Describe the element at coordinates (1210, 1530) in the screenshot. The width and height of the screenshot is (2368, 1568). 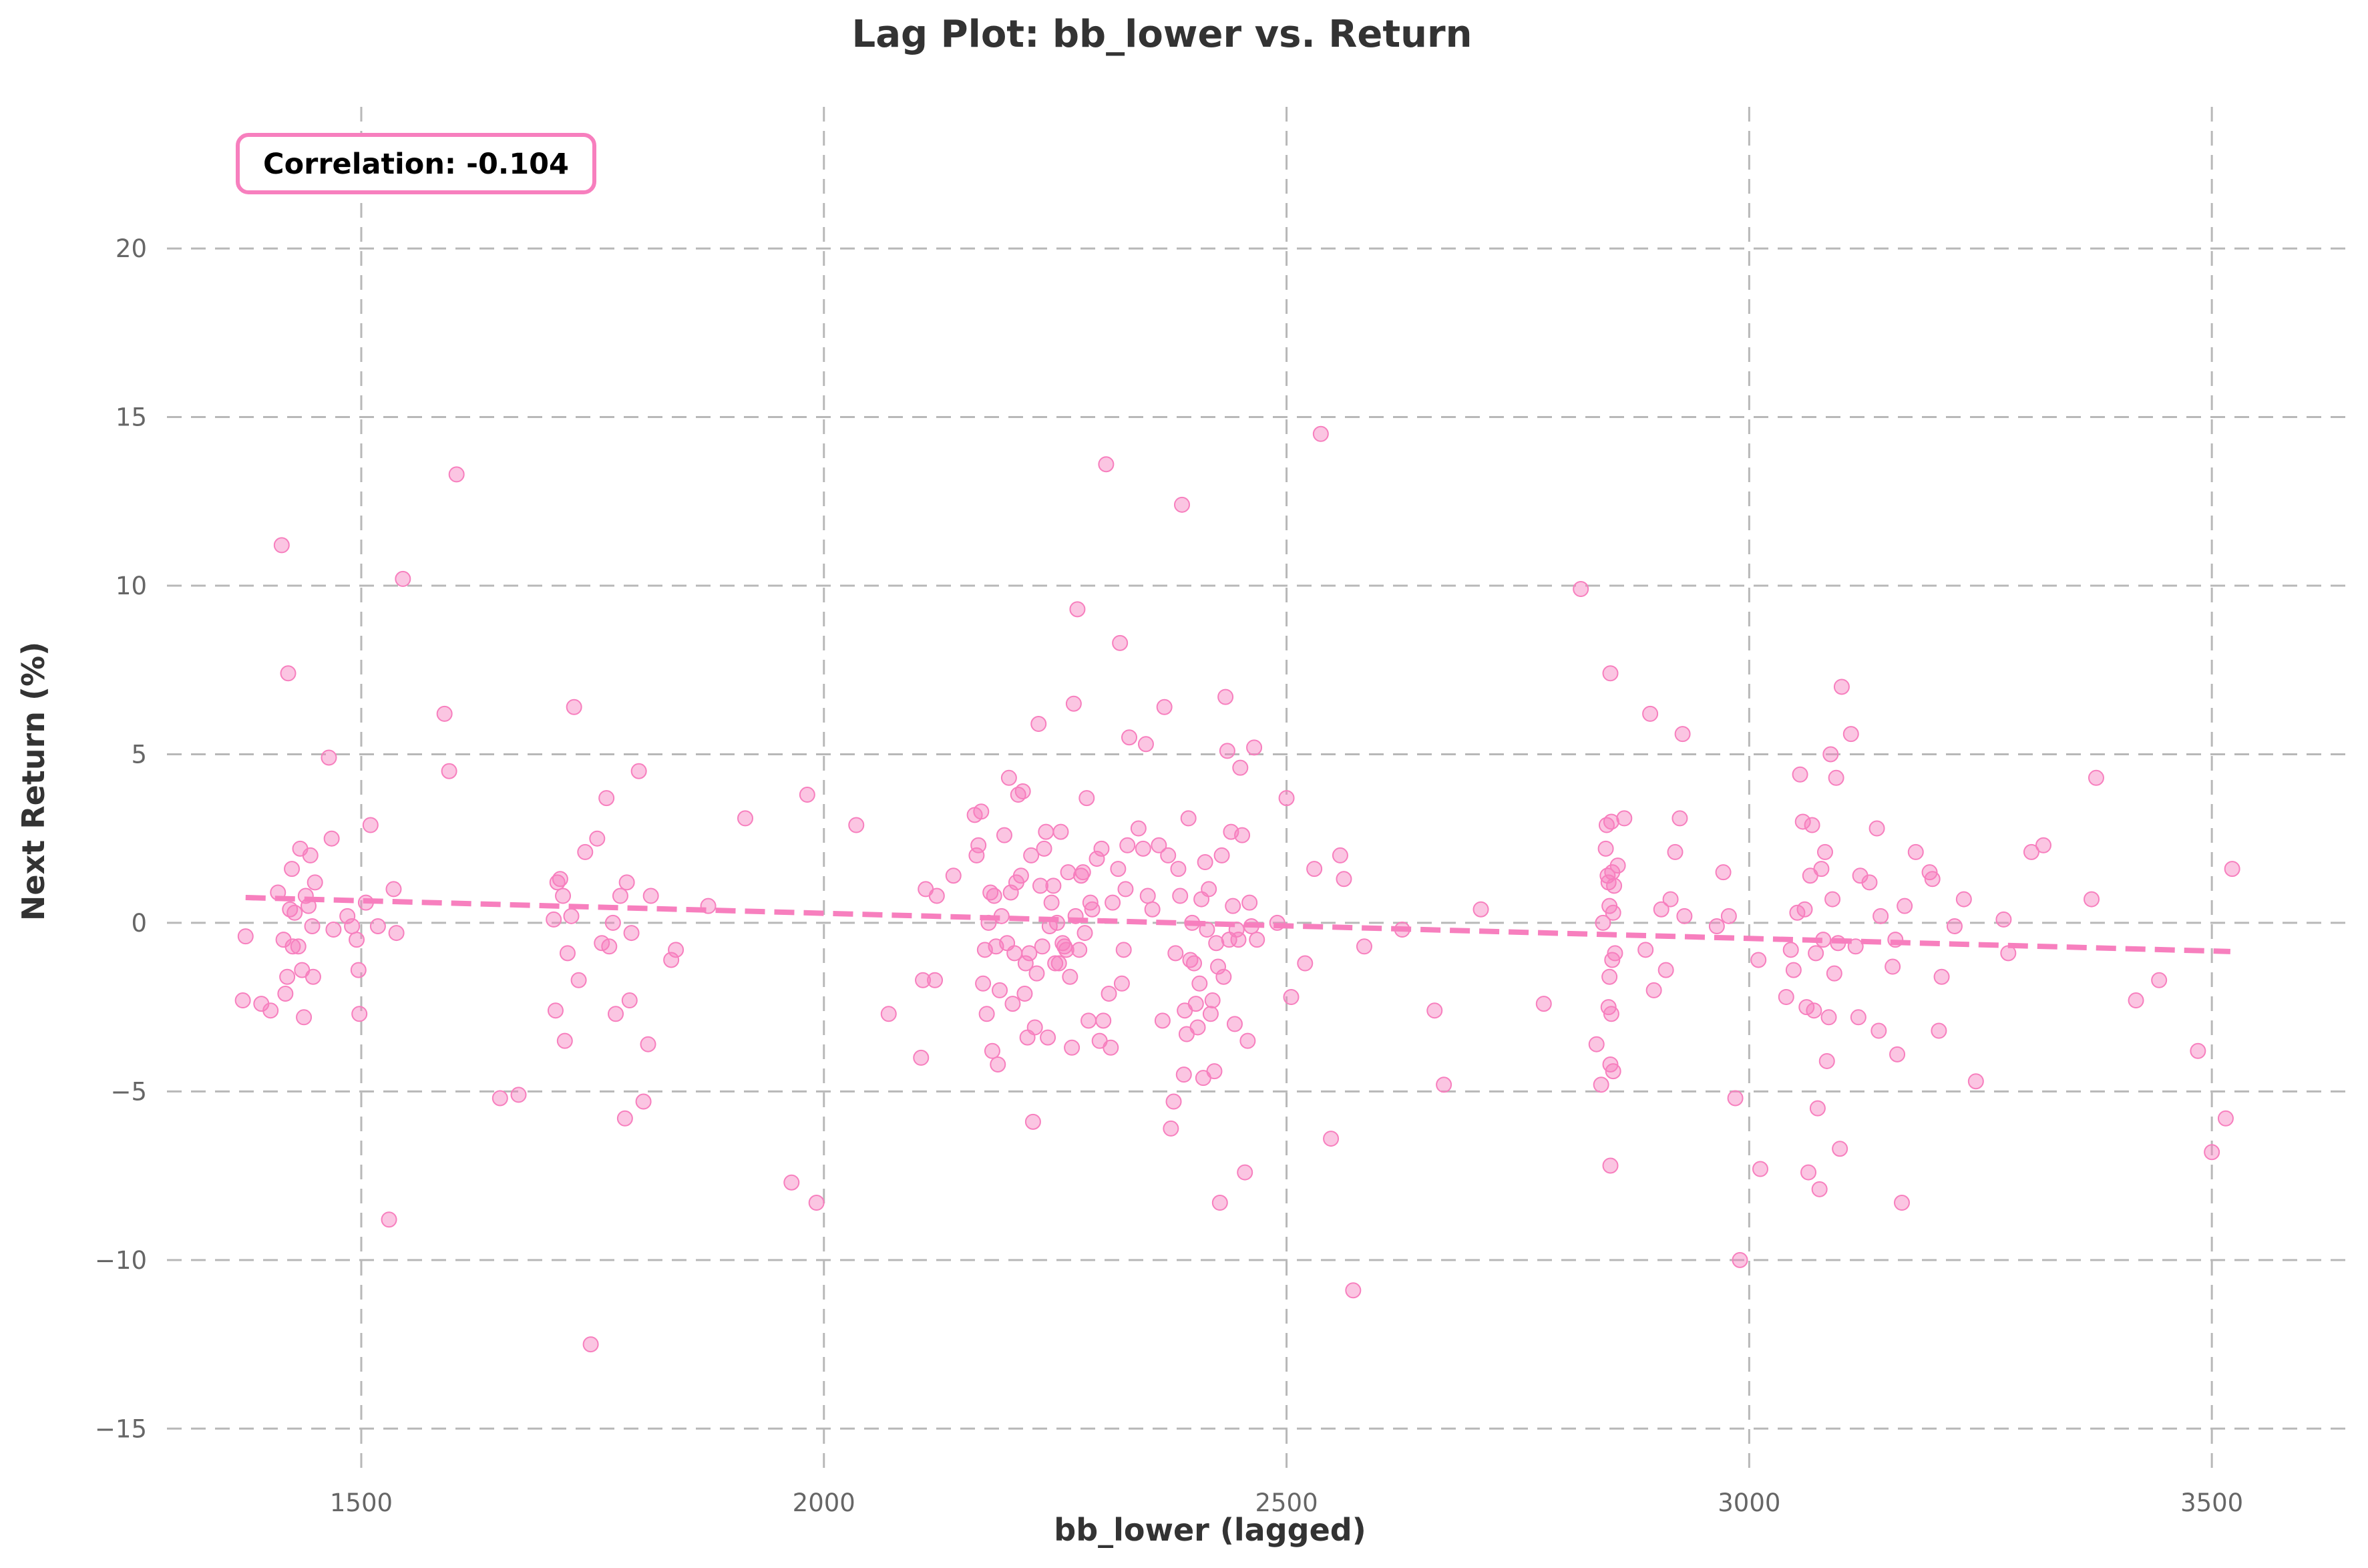
I see `x-axis-label: bb_lower (lagged)` at that location.